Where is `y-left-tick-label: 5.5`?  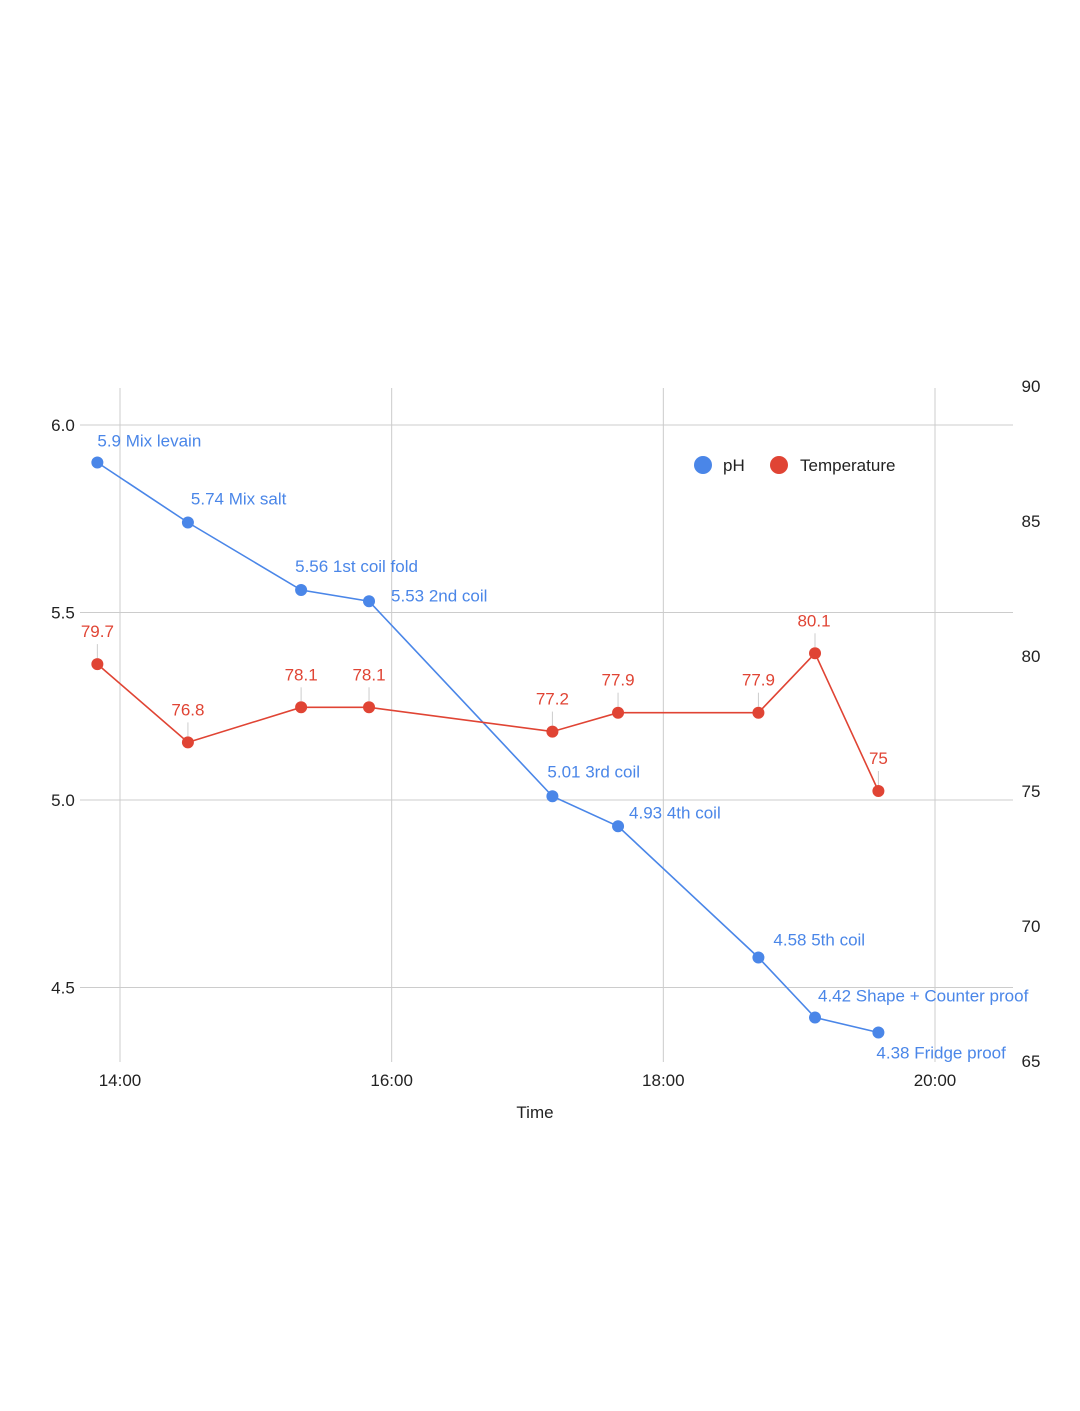 y-left-tick-label: 5.5 is located at coordinates (63, 613).